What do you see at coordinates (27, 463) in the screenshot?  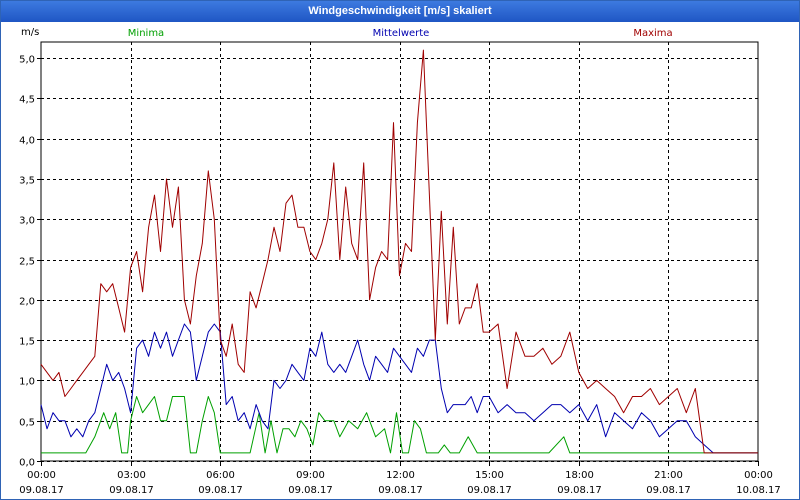 I see `y-tick-label: 0,0` at bounding box center [27, 463].